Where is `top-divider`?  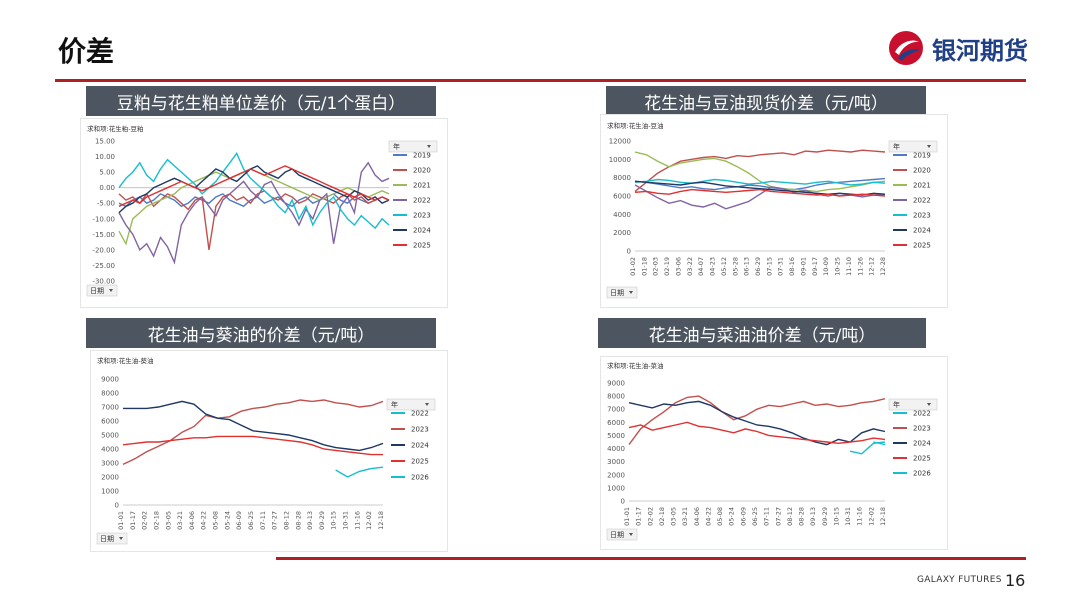 top-divider is located at coordinates (540, 80).